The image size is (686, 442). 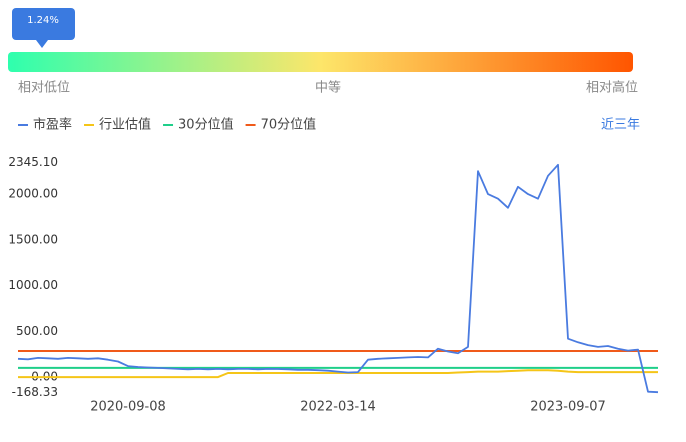 I want to click on y-tick-label: 1500.00, so click(x=33, y=239).